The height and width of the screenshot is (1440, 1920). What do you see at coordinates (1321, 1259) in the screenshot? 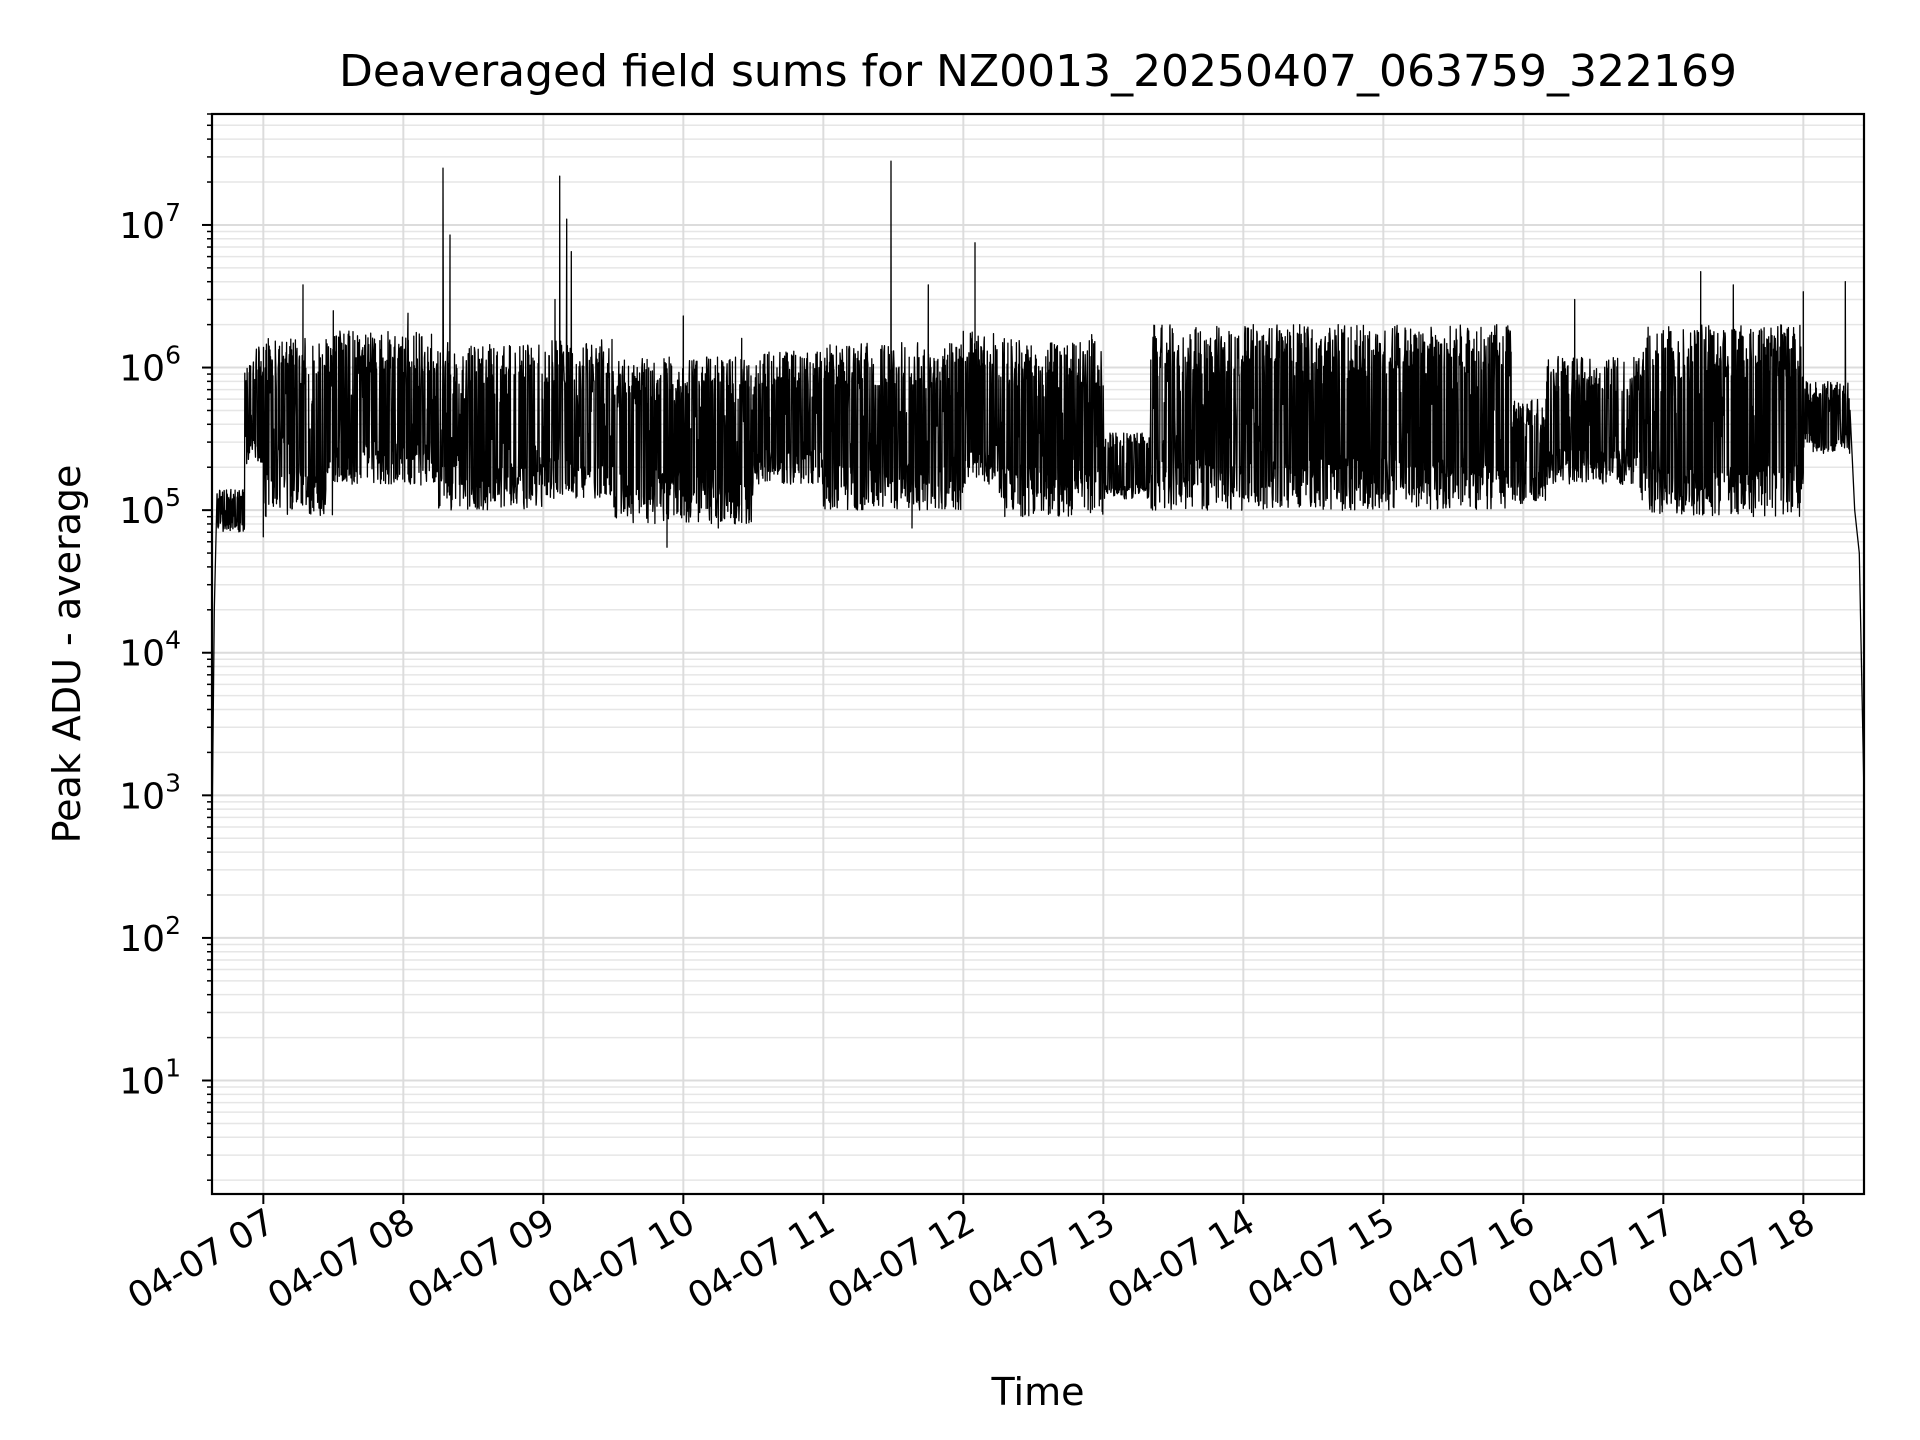
I see `x-tick-label: 04-07 15` at bounding box center [1321, 1259].